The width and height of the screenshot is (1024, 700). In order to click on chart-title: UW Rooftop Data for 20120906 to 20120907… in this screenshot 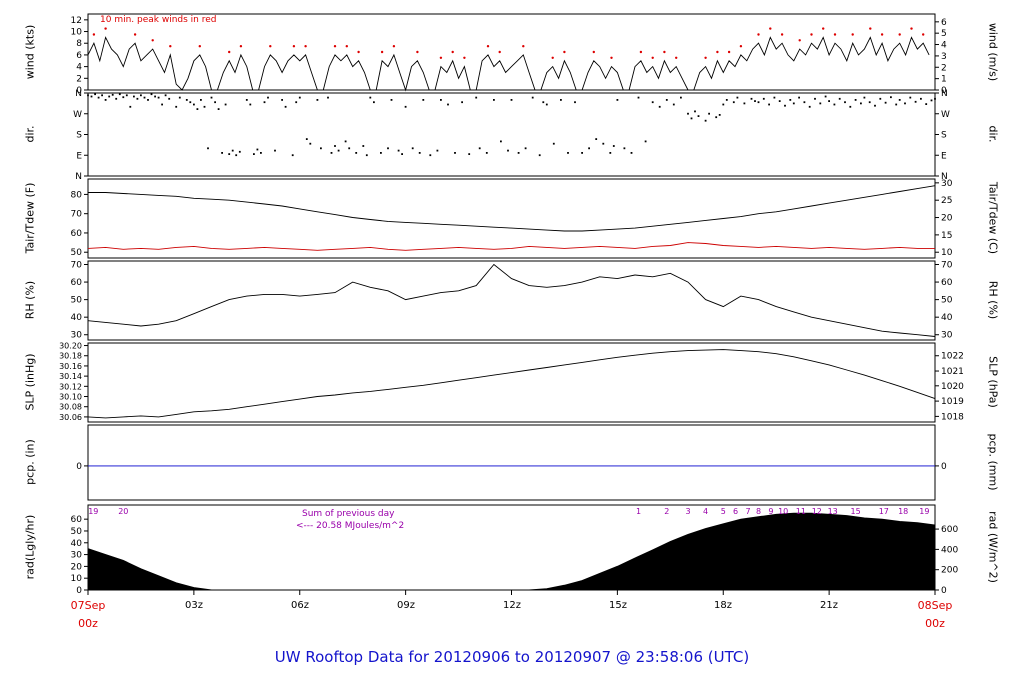, I will do `click(512, 657)`.